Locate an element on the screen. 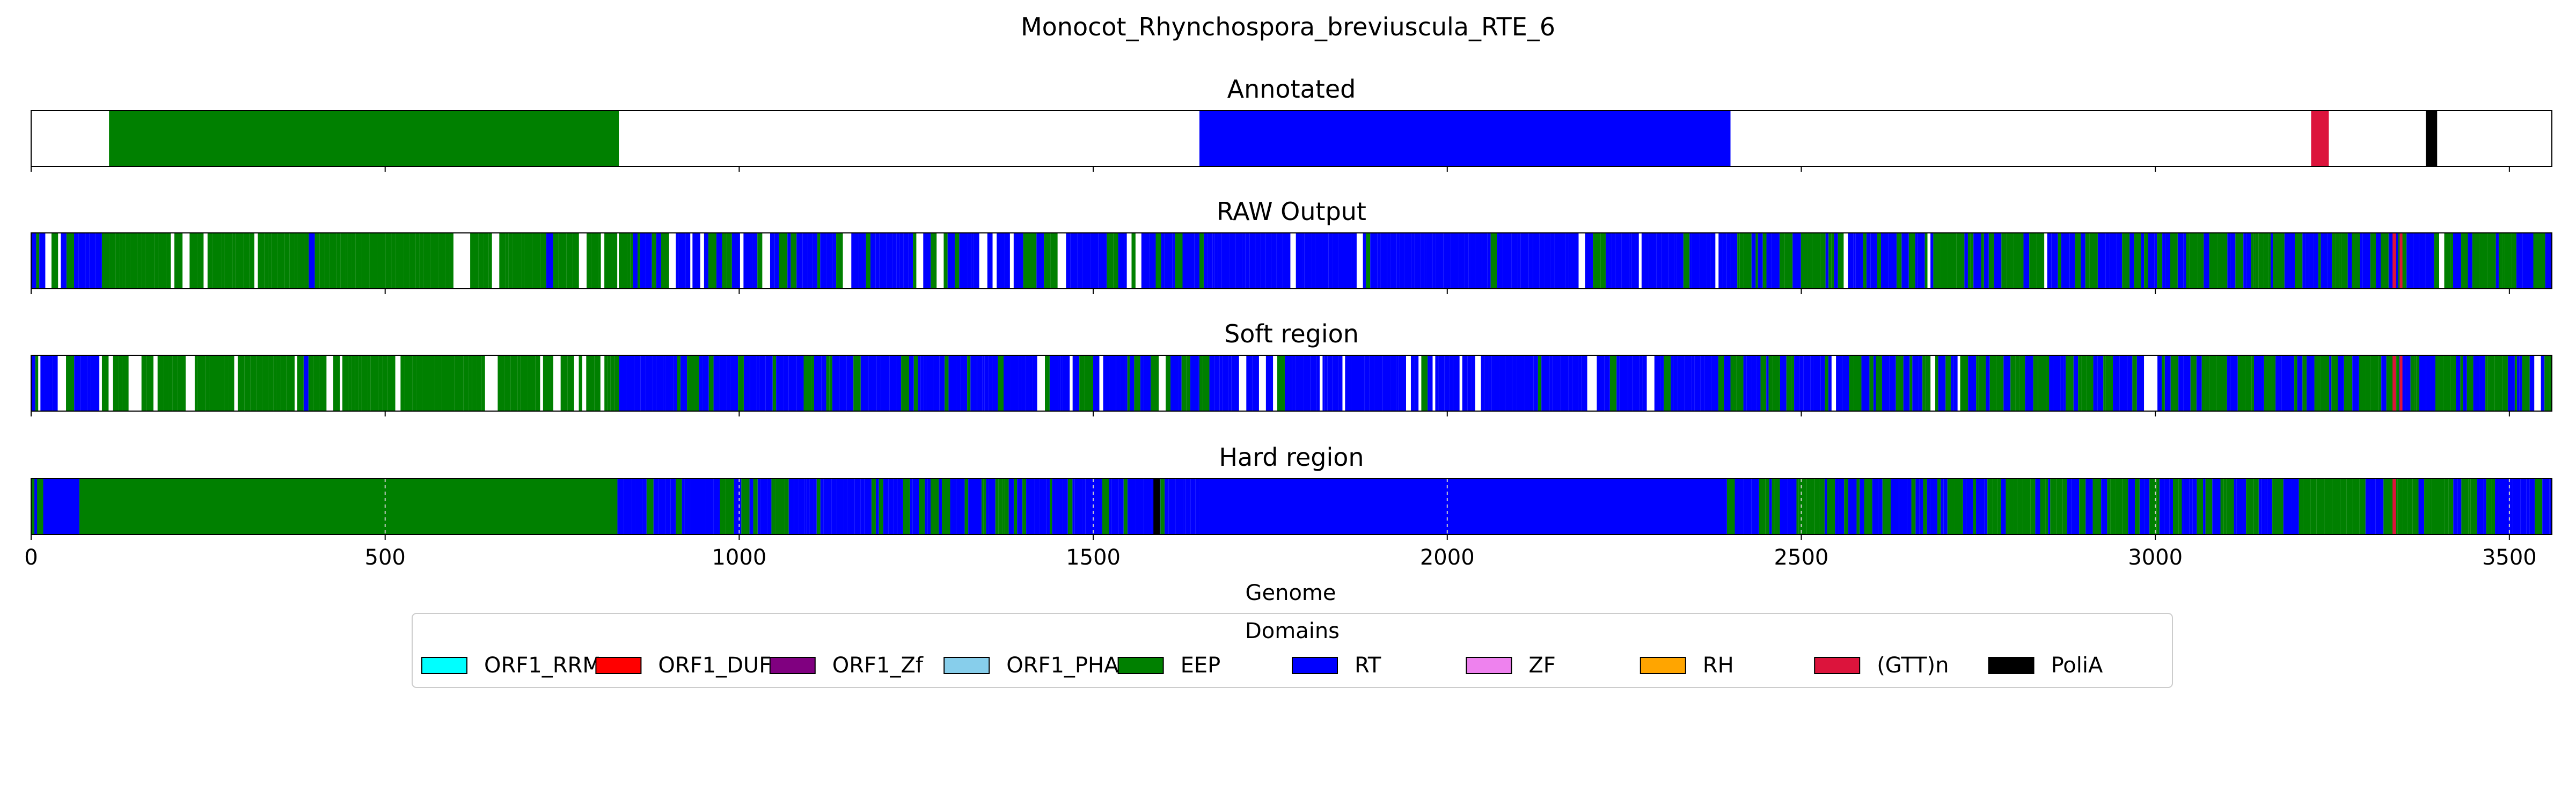  legend-label: ORF1_PHA is located at coordinates (1062, 665).